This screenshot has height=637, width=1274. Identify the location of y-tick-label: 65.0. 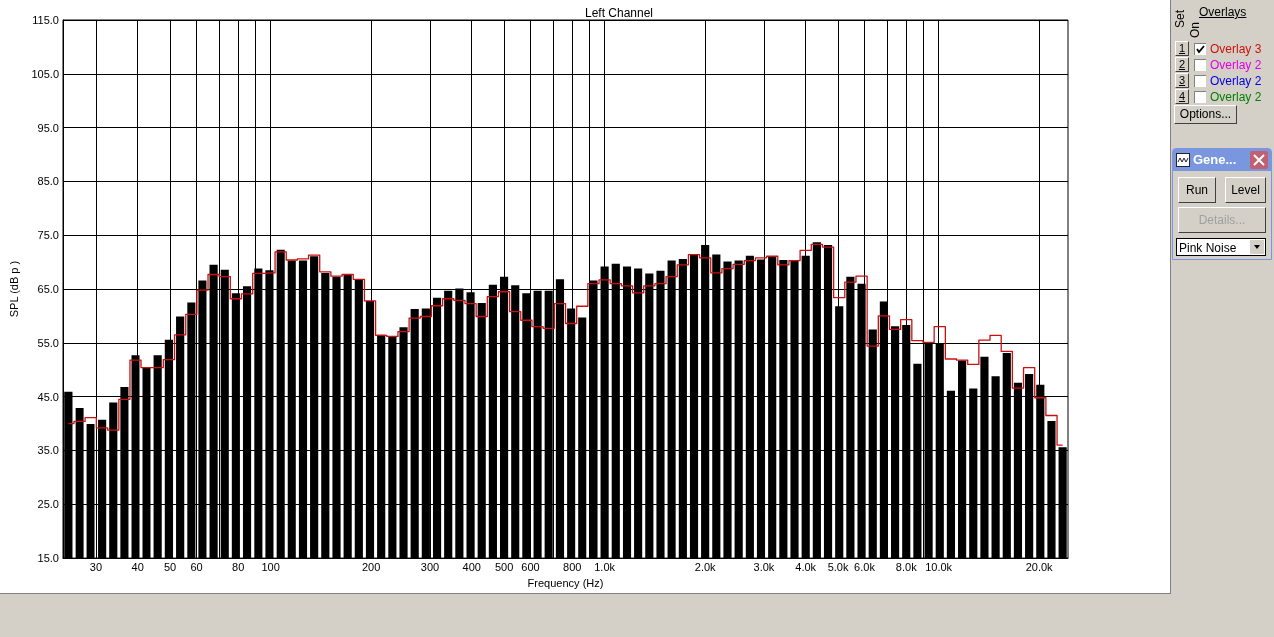
(48, 289).